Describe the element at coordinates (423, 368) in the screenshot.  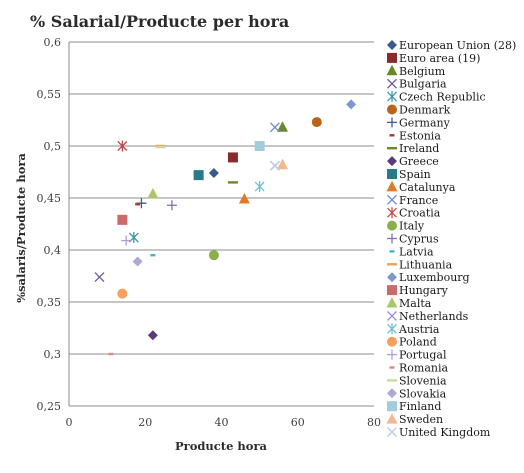
I see `legend-label: Romania` at that location.